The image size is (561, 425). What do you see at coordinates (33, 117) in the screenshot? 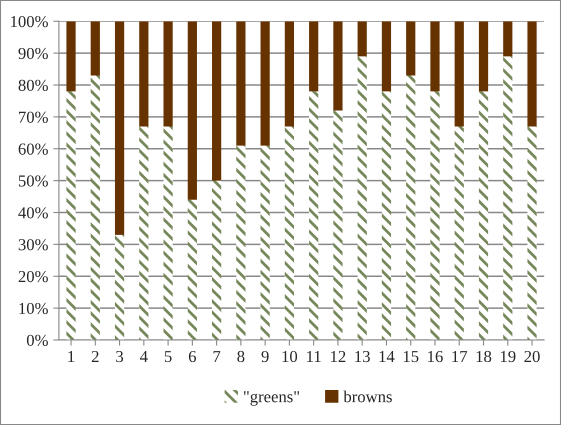
I see `y-tick-label: 70%` at bounding box center [33, 117].